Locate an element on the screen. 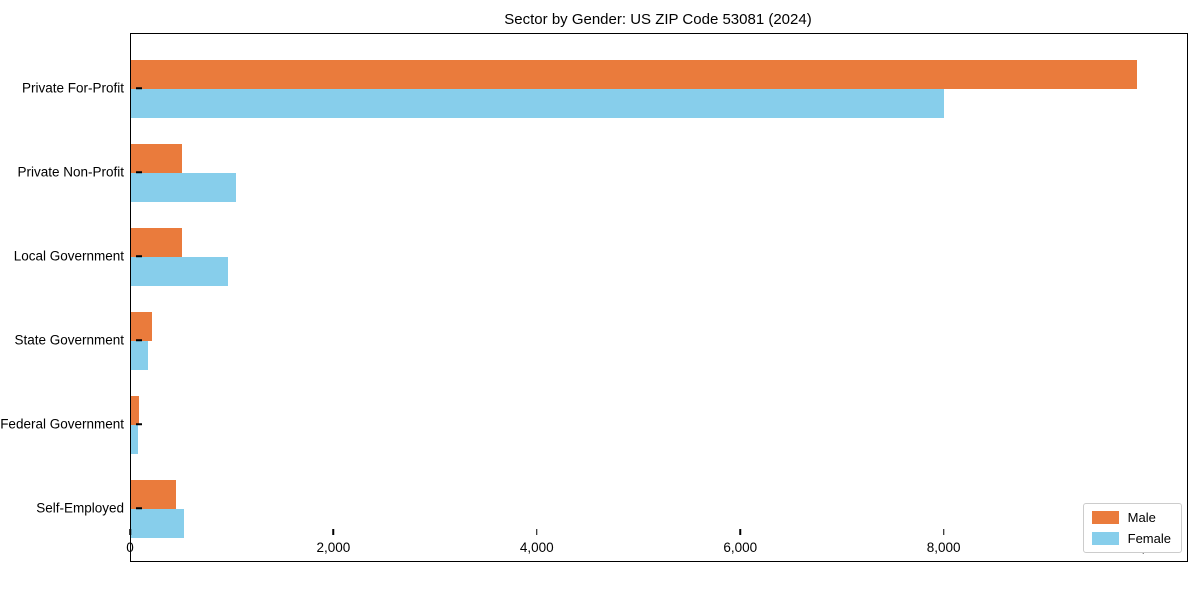 The width and height of the screenshot is (1200, 600). x-tick-label: 8,000 is located at coordinates (943, 547).